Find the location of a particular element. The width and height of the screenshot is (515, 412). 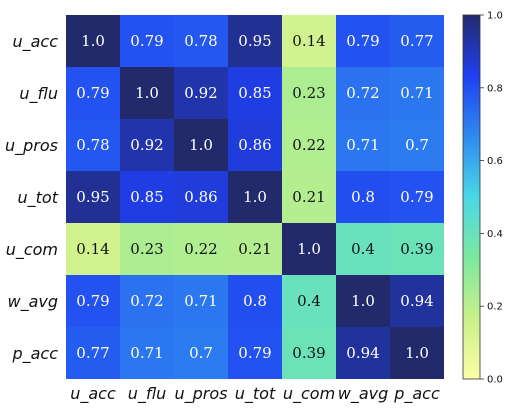

row-label-u-flu: u_flu is located at coordinates (38, 94).